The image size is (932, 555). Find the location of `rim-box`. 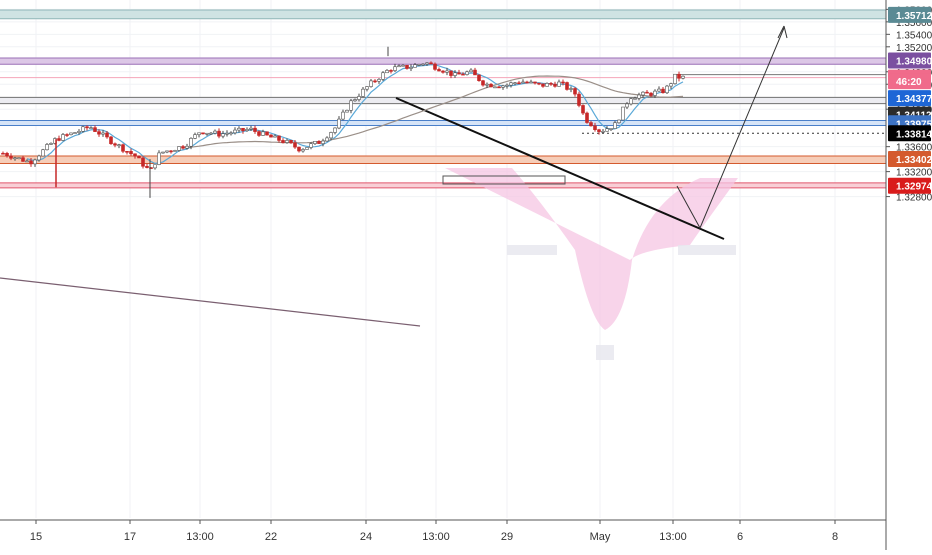

rim-box is located at coordinates (504, 180).